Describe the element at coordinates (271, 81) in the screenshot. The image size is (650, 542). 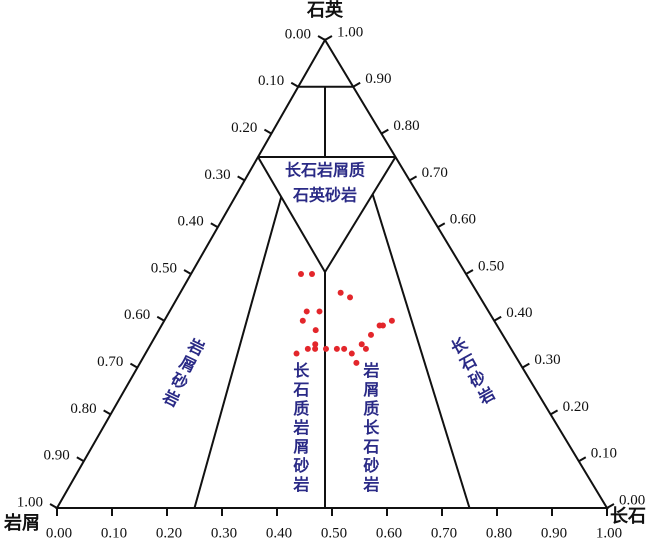
I see `left-tick-label: 0.10` at that location.